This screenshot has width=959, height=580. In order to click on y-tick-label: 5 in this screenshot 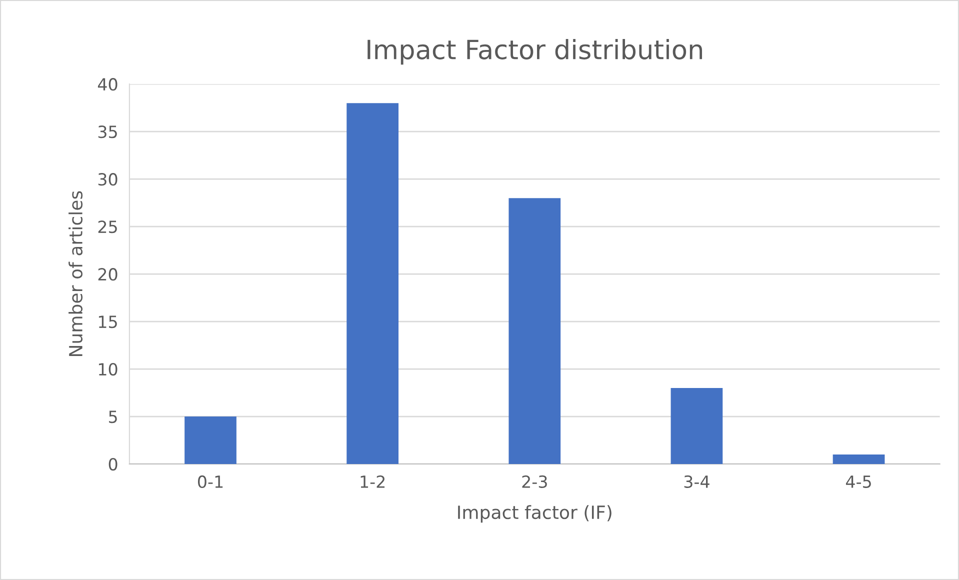, I will do `click(113, 417)`.